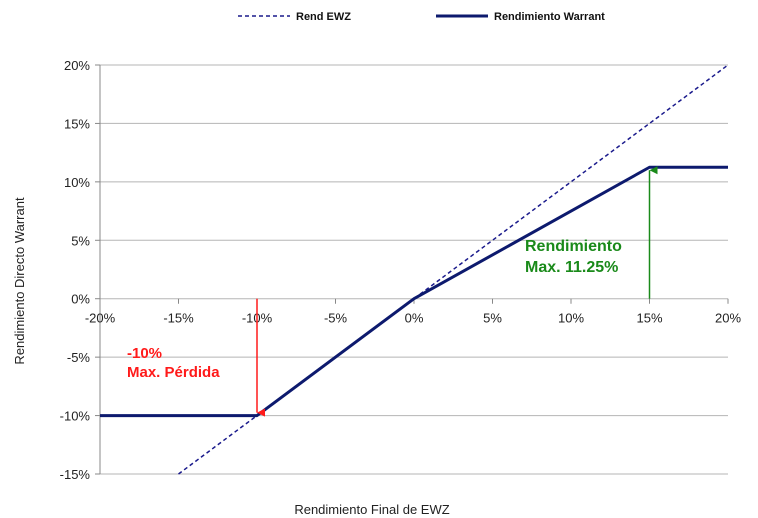 The width and height of the screenshot is (758, 518). What do you see at coordinates (75, 474) in the screenshot?
I see `y-tick-label: -15%` at bounding box center [75, 474].